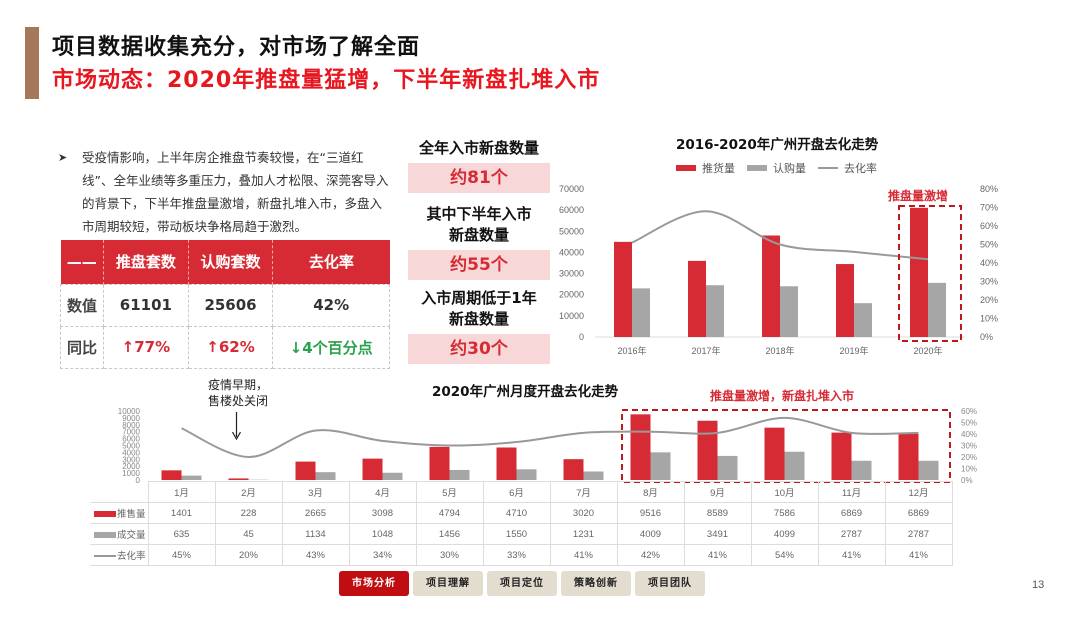  Describe the element at coordinates (374, 583) in the screenshot. I see `nav-tab-market-analysis: 市场分析` at that location.